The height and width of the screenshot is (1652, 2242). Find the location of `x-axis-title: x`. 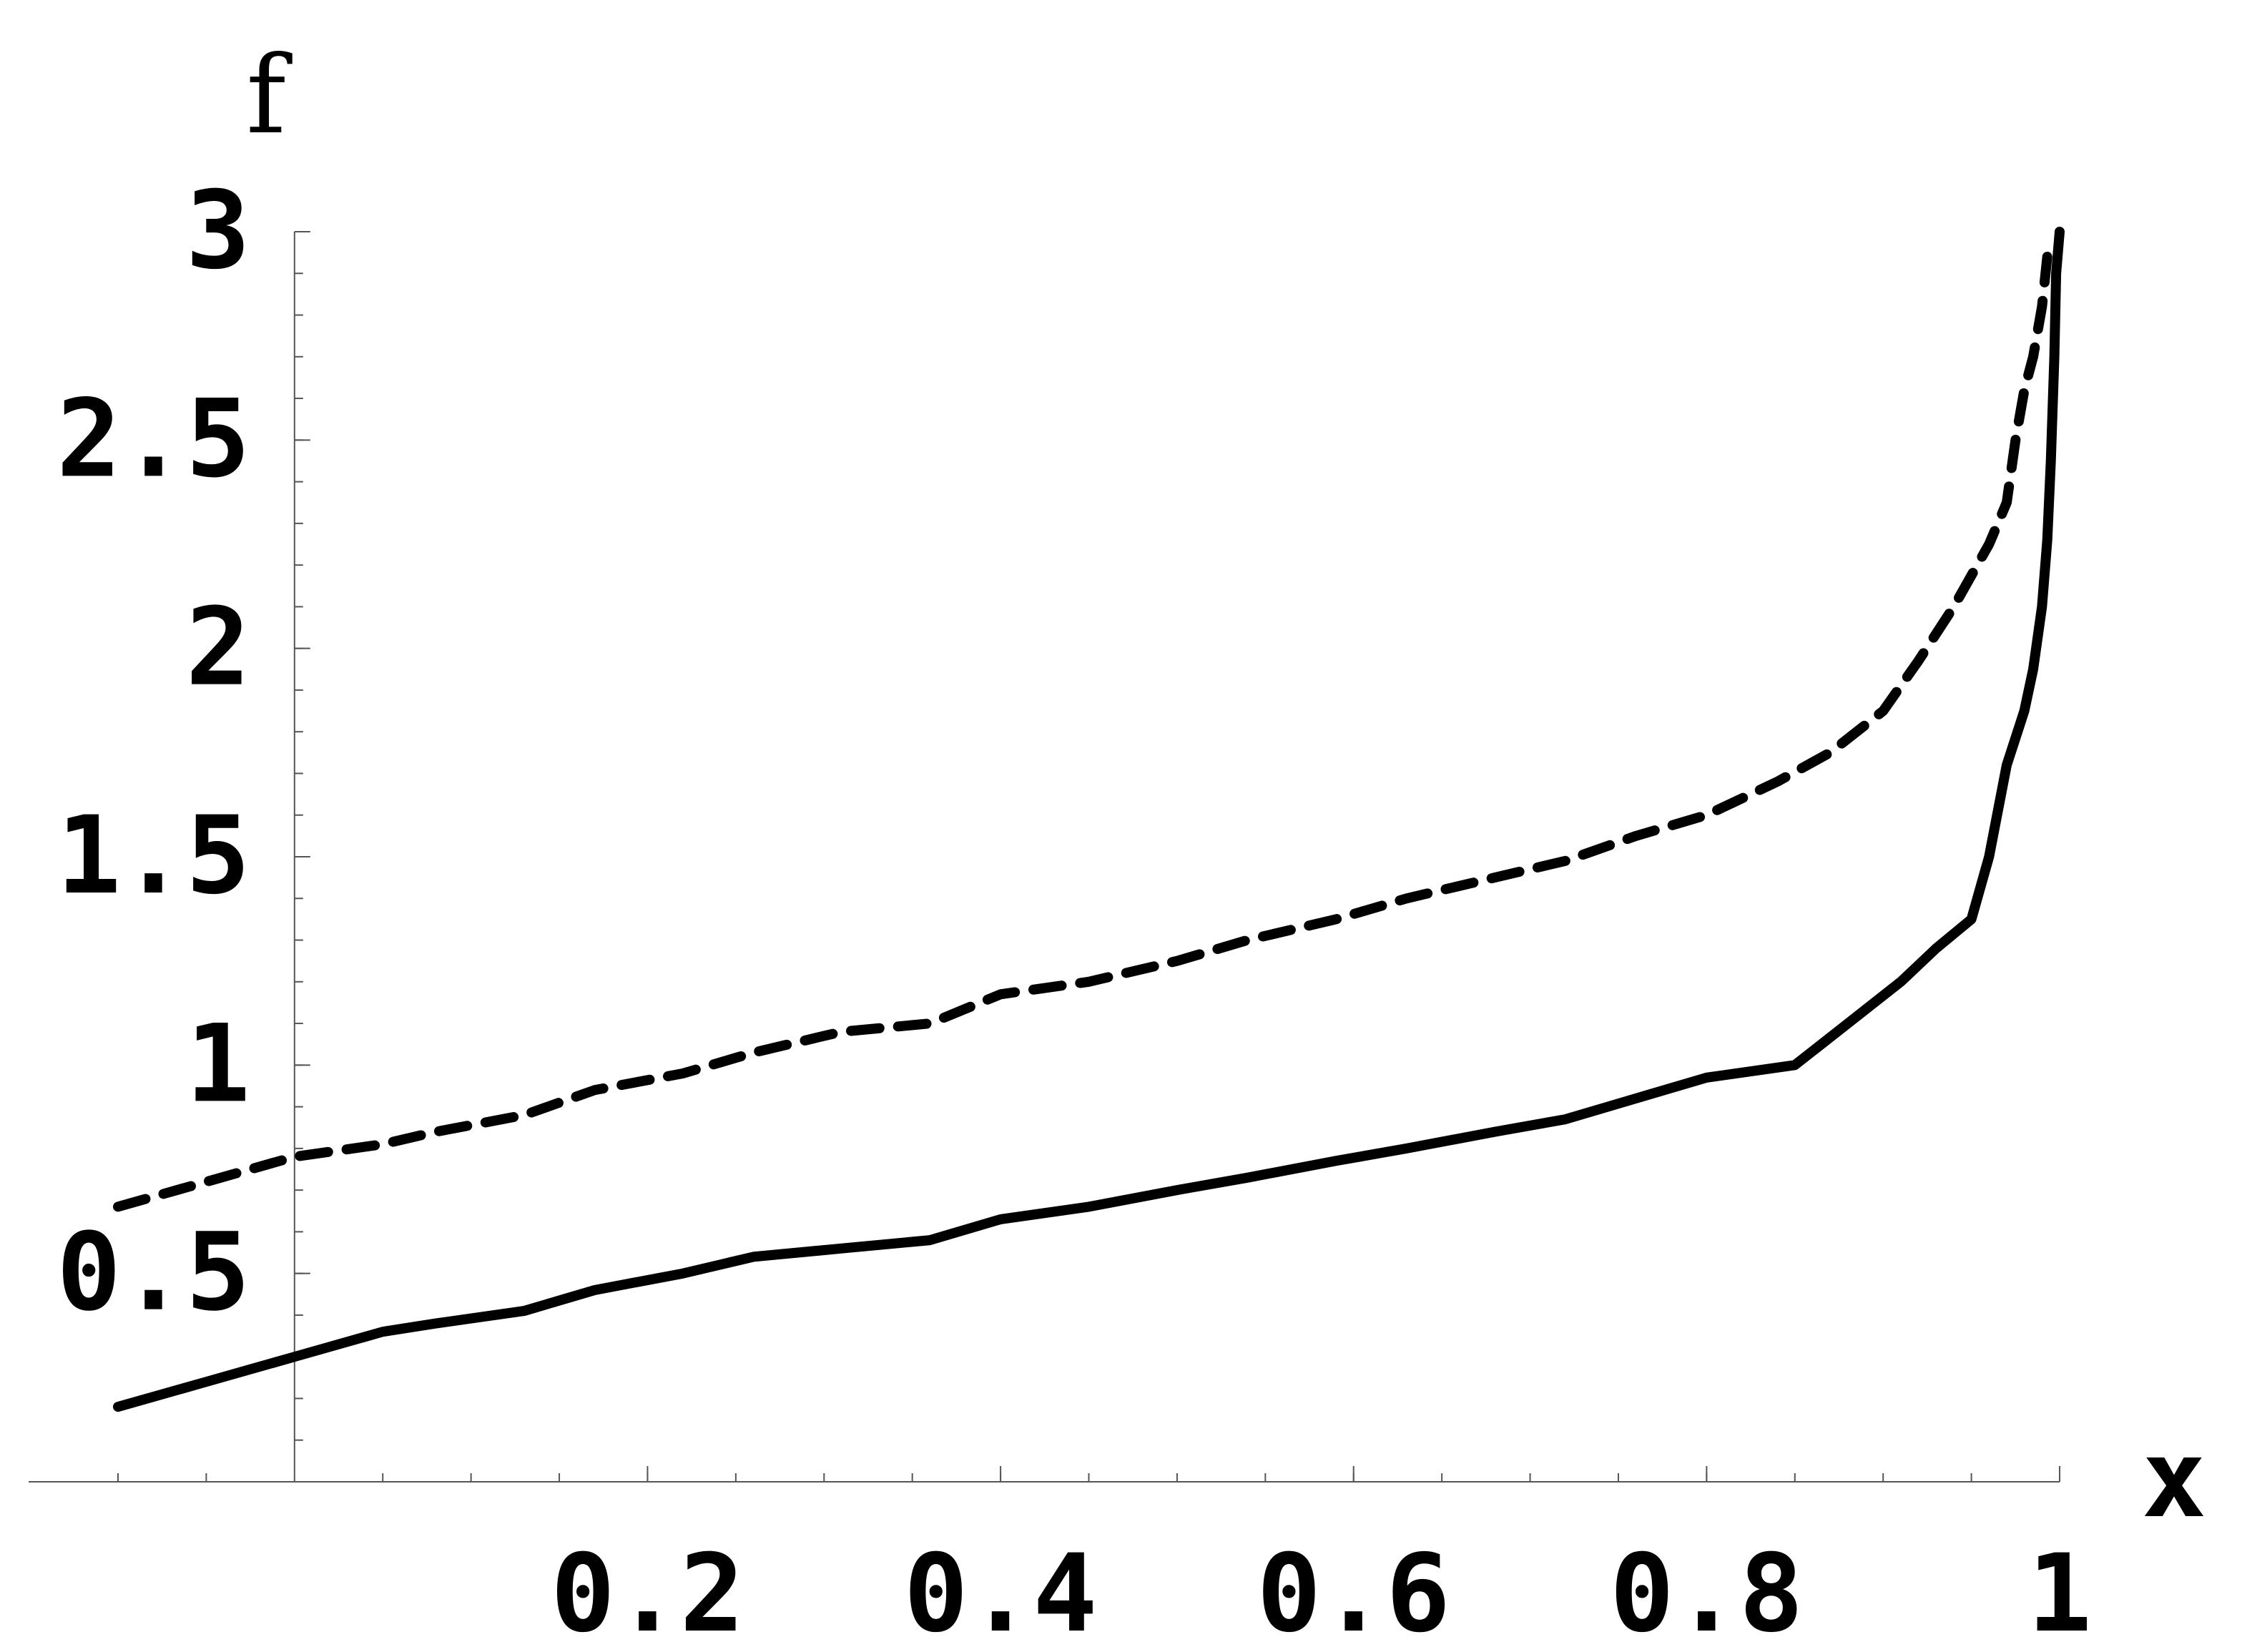

x-axis-title: x is located at coordinates (2174, 1480).